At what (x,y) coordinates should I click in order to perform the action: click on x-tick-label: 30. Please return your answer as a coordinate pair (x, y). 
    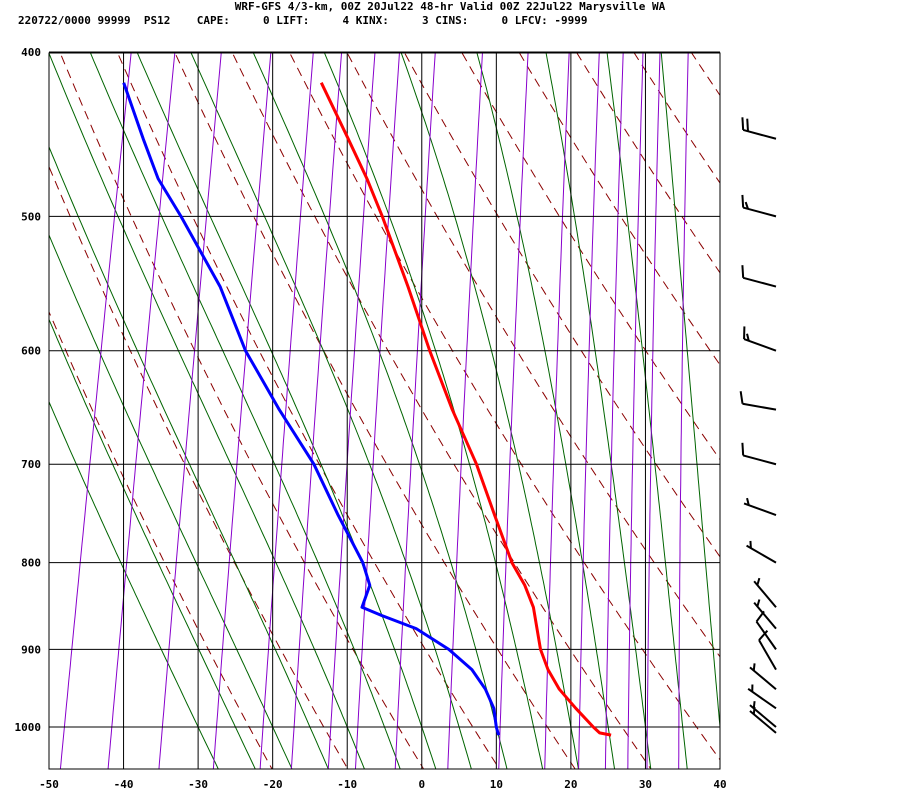
    Looking at the image, I should click on (645, 784).